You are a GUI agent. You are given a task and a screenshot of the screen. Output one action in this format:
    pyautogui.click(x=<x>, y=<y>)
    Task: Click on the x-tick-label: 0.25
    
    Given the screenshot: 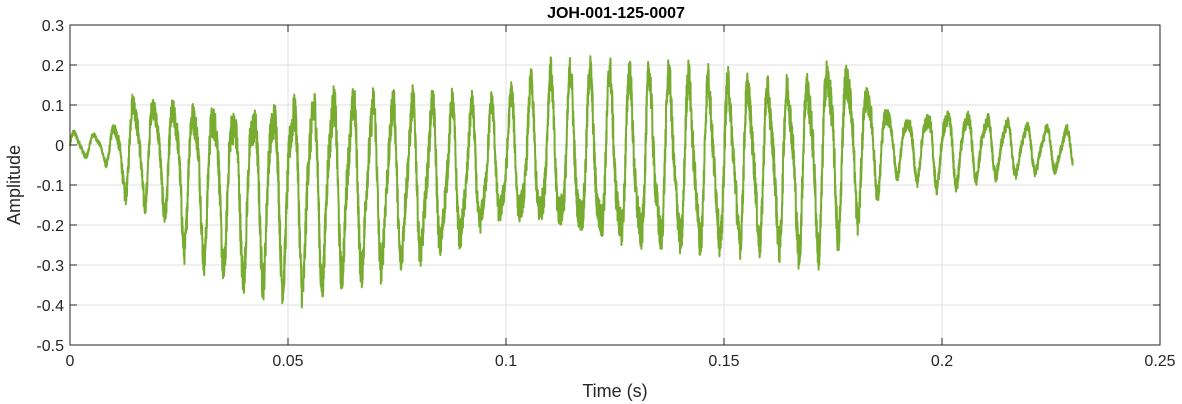 What is the action you would take?
    pyautogui.click(x=1159, y=361)
    